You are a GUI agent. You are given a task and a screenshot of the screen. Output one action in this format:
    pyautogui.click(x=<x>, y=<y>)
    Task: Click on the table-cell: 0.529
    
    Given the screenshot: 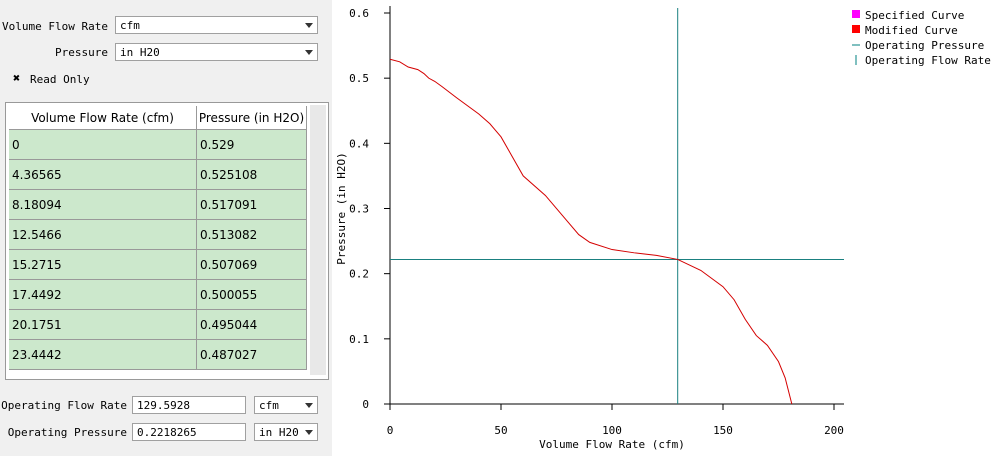 What is the action you would take?
    pyautogui.click(x=252, y=145)
    